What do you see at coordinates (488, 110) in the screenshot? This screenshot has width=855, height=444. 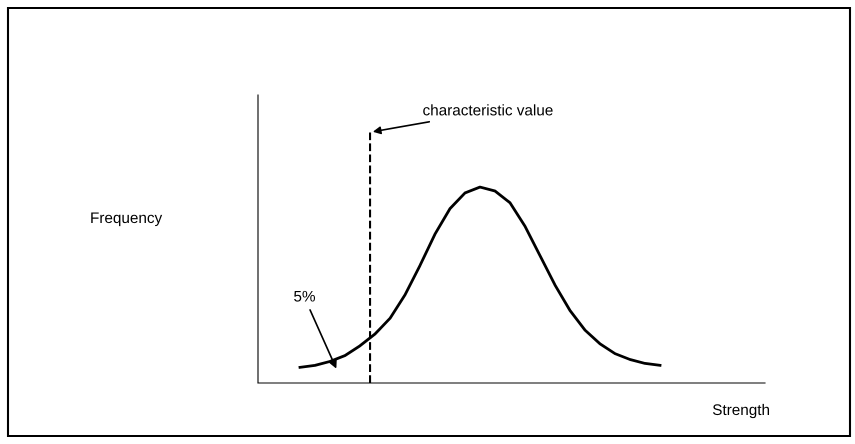 I see `text: characteristic value` at bounding box center [488, 110].